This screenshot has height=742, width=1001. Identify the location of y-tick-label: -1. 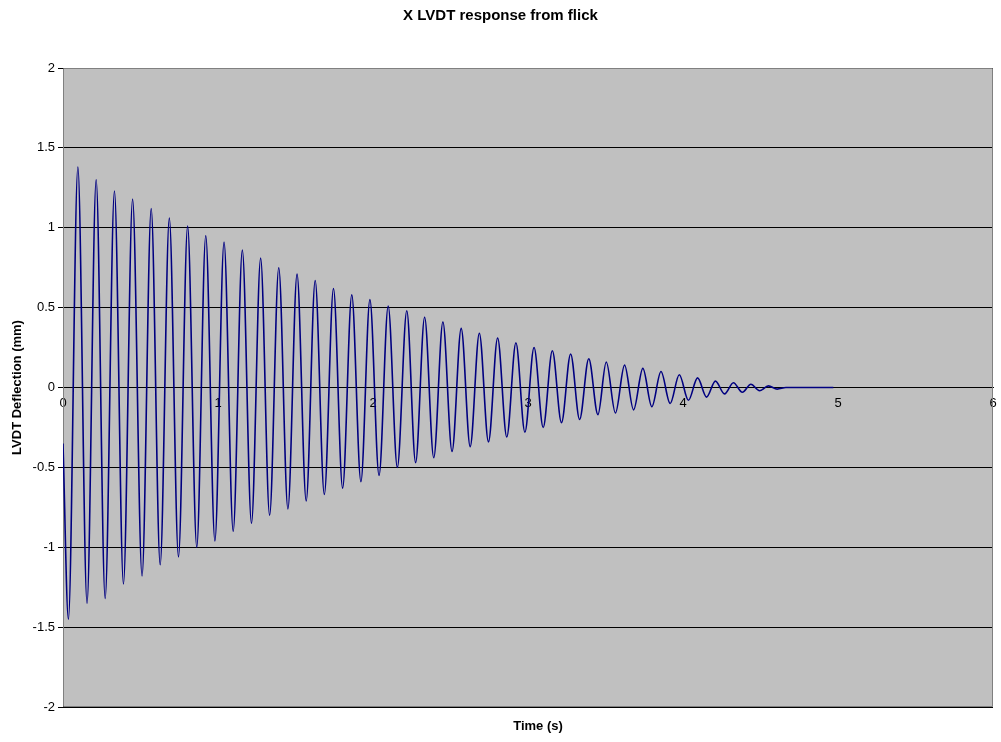
(49, 546).